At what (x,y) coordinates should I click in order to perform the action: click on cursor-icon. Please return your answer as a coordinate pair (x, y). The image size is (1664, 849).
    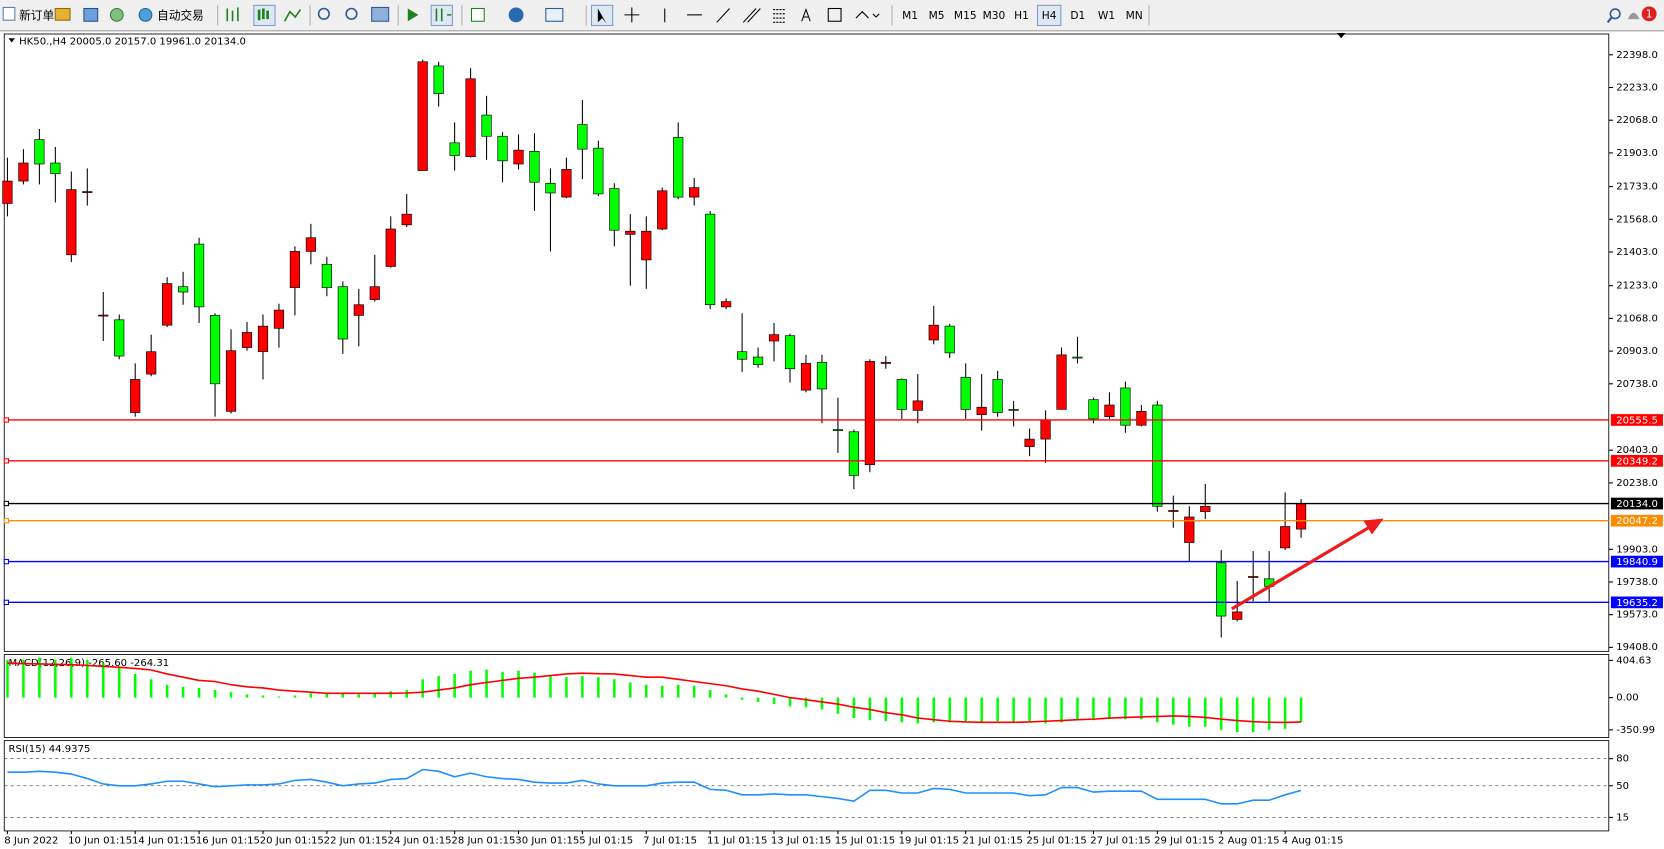
    Looking at the image, I should click on (602, 16).